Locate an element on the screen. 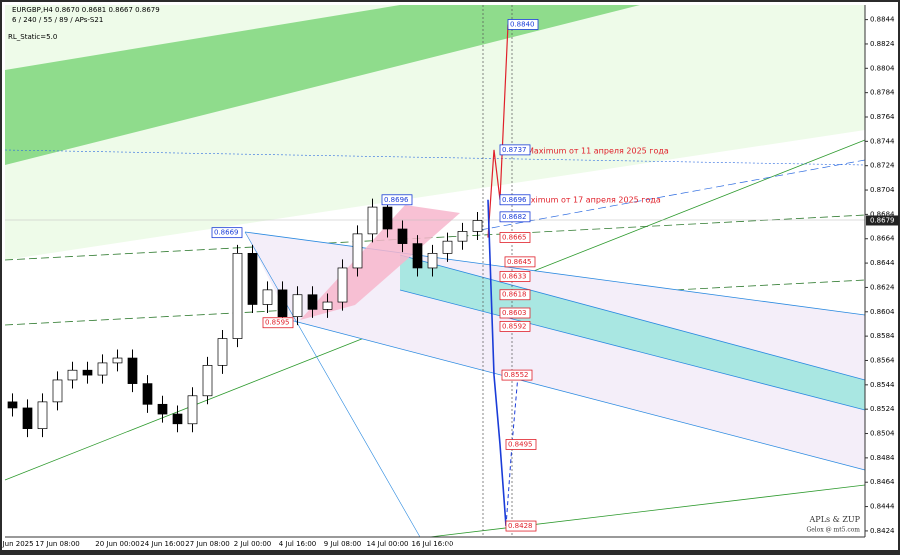 Image resolution: width=900 pixels, height=555 pixels. y-tick-label: 0.8724 is located at coordinates (882, 166).